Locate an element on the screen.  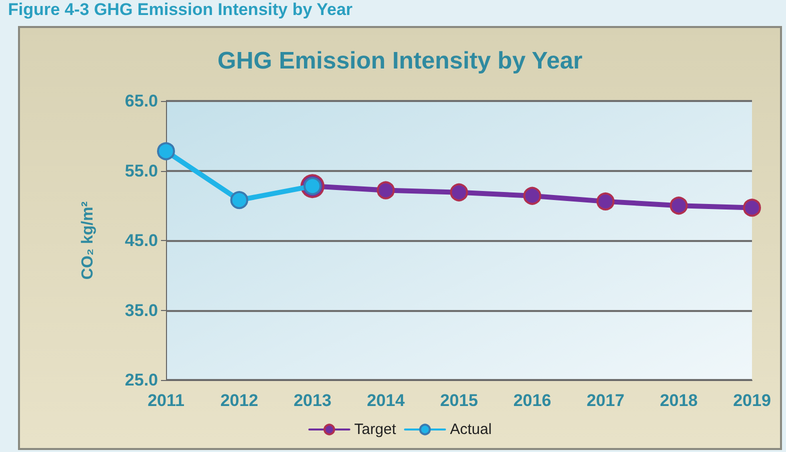
x-tick-label: 2019 is located at coordinates (752, 400).